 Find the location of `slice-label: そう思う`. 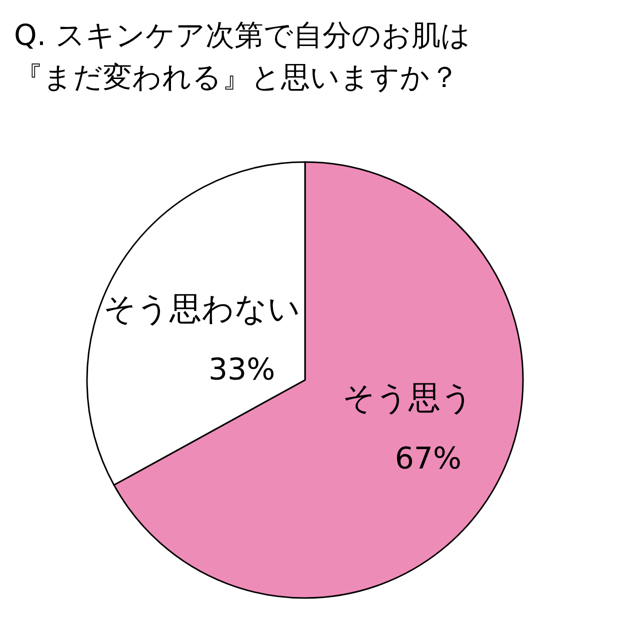

slice-label: そう思う is located at coordinates (408, 397).